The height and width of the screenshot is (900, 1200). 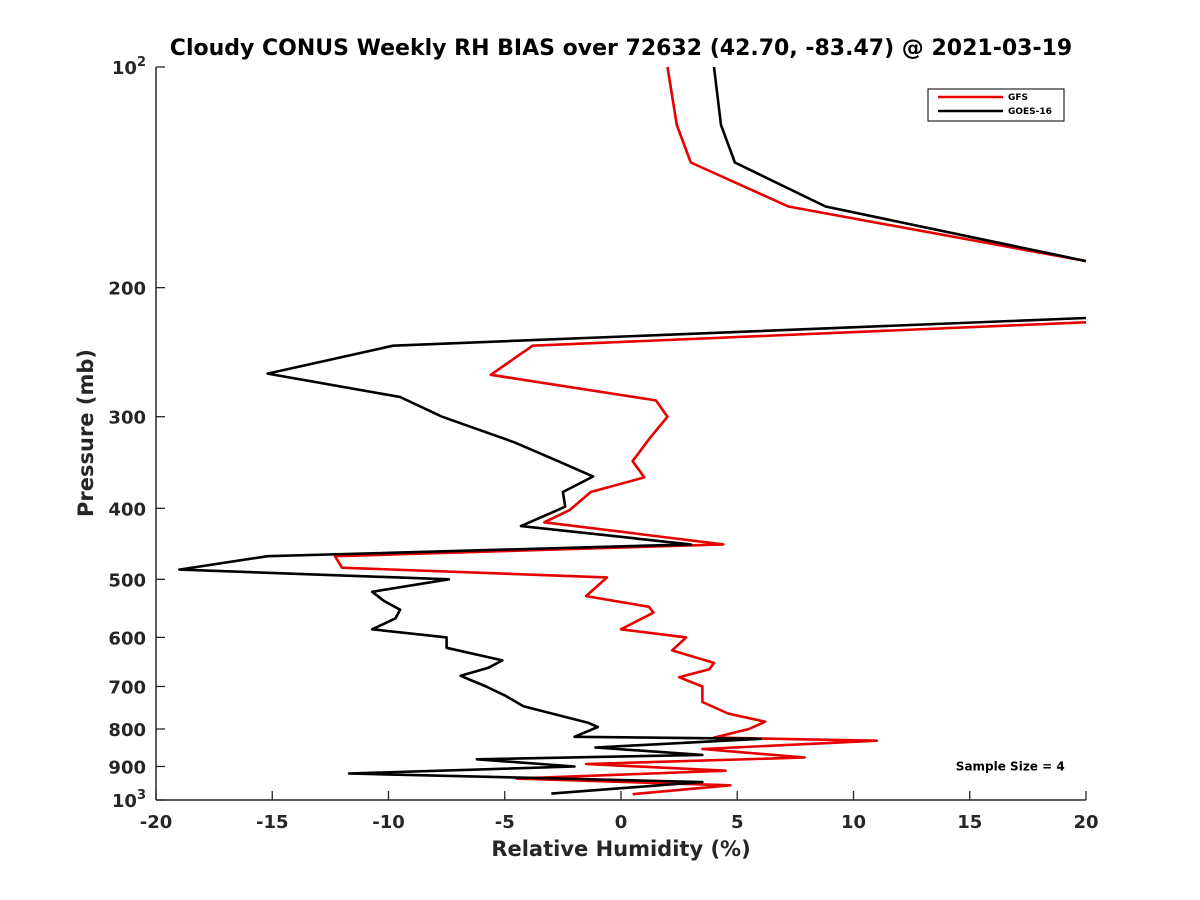 What do you see at coordinates (127, 289) in the screenshot?
I see `y-tick-label: 200` at bounding box center [127, 289].